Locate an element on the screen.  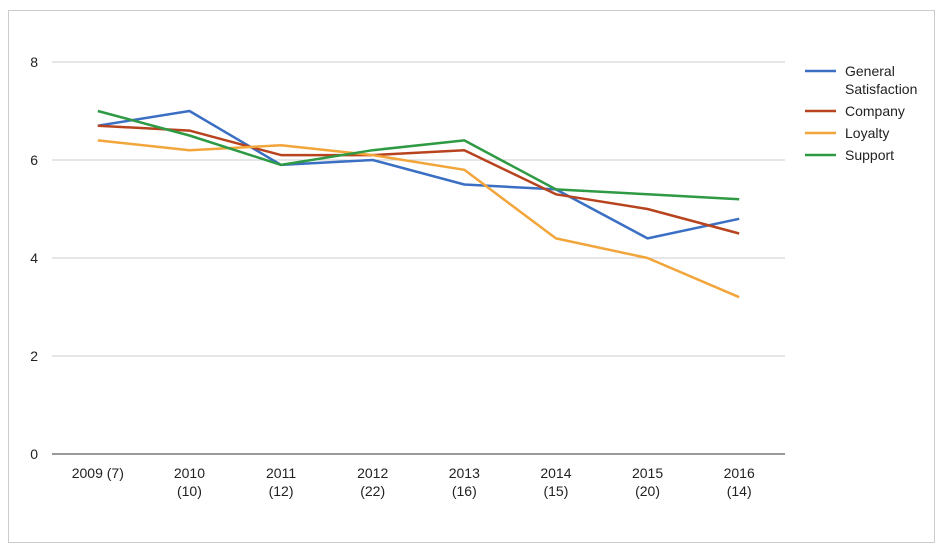
x-tick-label: 2015 (20) is located at coordinates (647, 482).